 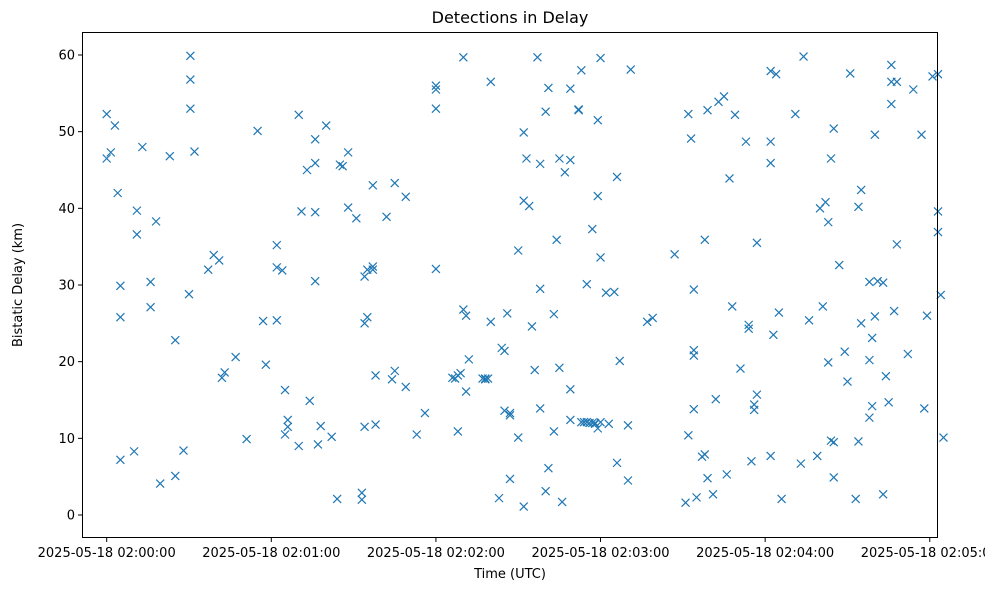 What do you see at coordinates (66, 209) in the screenshot?
I see `y-tick-label: 40` at bounding box center [66, 209].